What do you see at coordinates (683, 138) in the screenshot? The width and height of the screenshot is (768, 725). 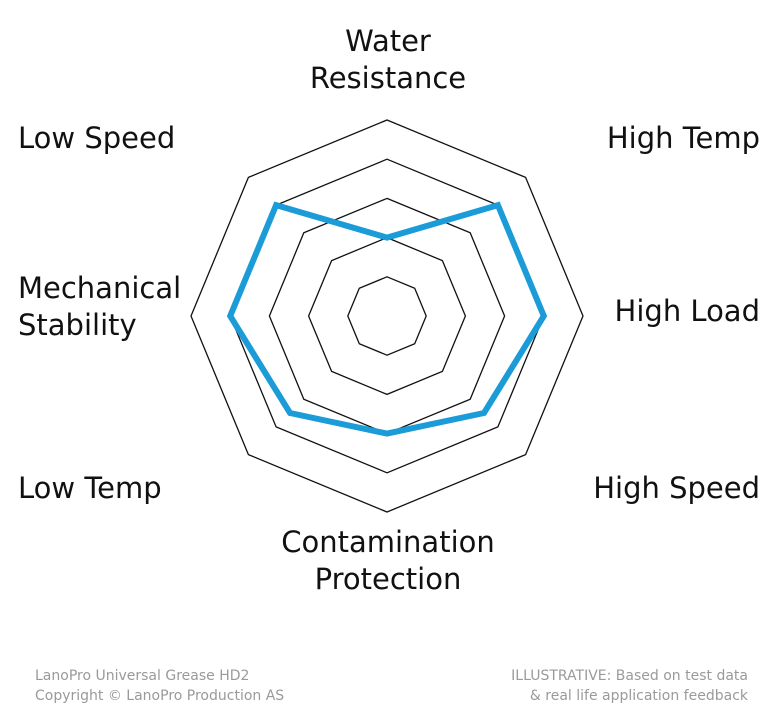 I see `axis-label-high-temp: High Temp` at bounding box center [683, 138].